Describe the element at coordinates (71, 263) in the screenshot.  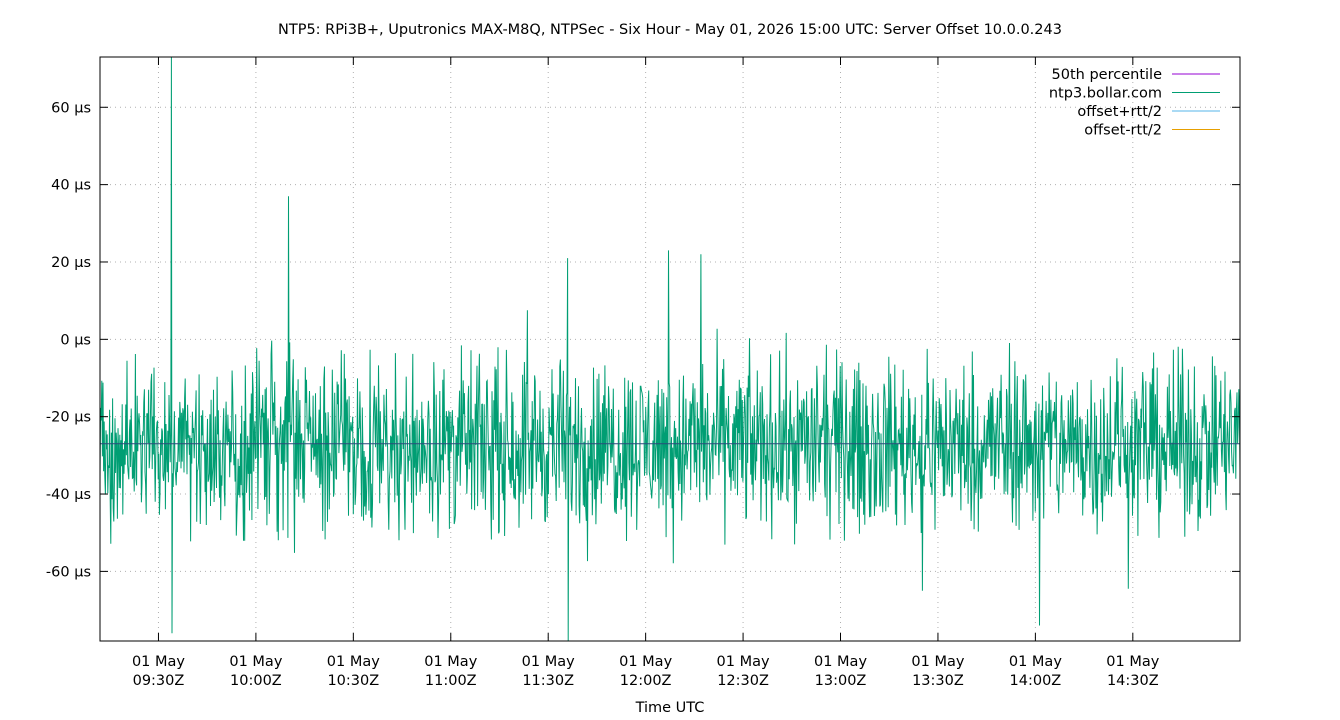
I see `y-tick-label: 20 µs` at that location.